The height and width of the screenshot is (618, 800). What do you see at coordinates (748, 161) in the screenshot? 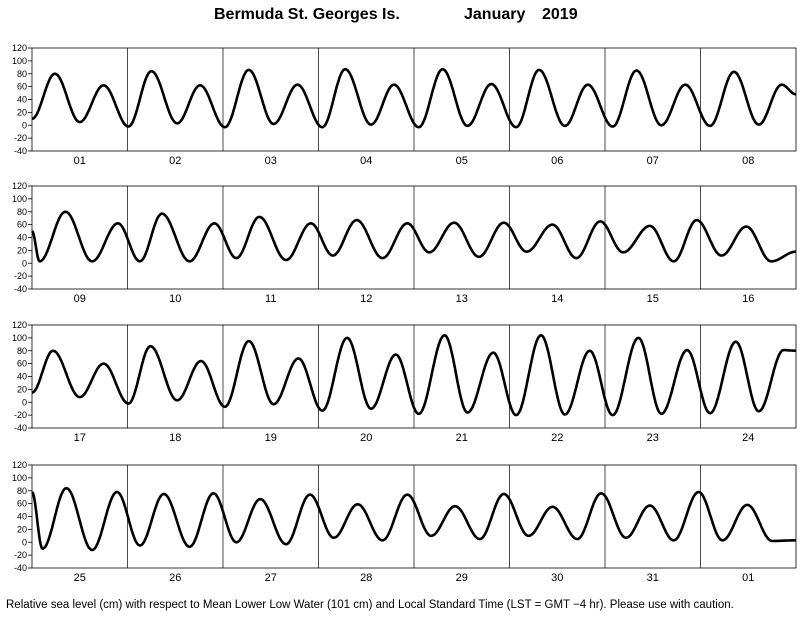
I see `day-label: 08` at bounding box center [748, 161].